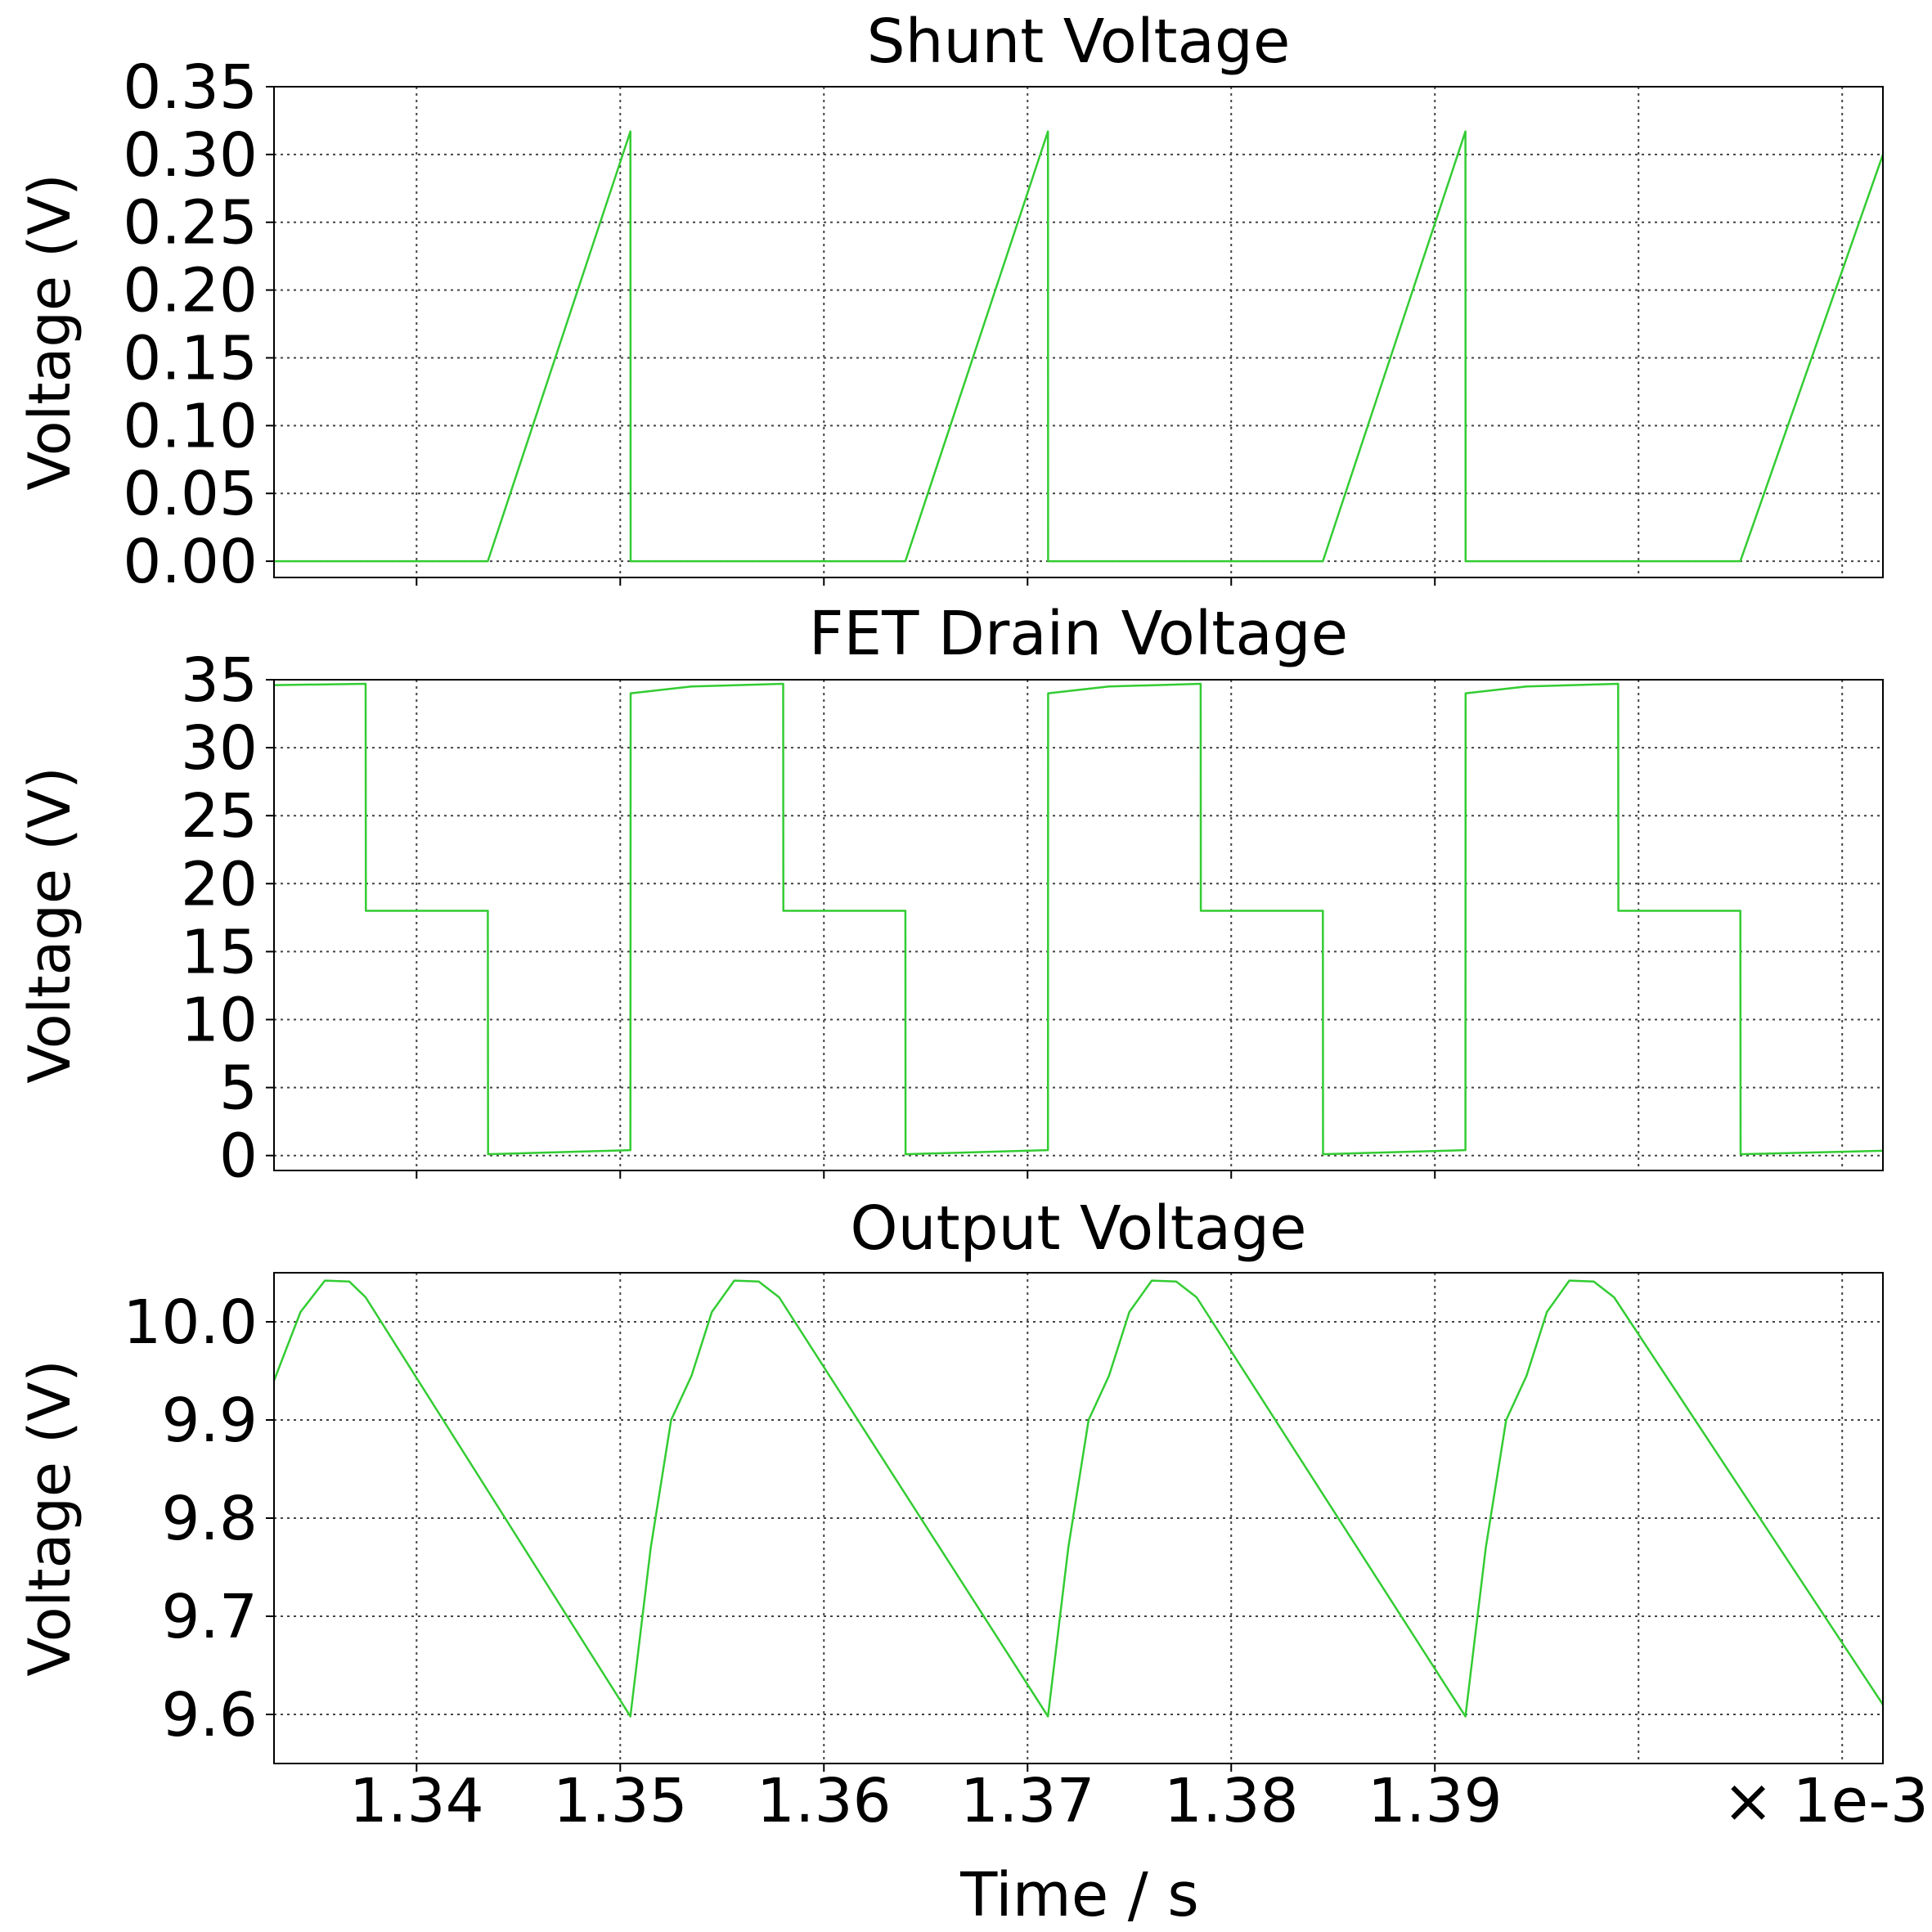  I want to click on y-tick-label: 9.8, so click(209, 1519).